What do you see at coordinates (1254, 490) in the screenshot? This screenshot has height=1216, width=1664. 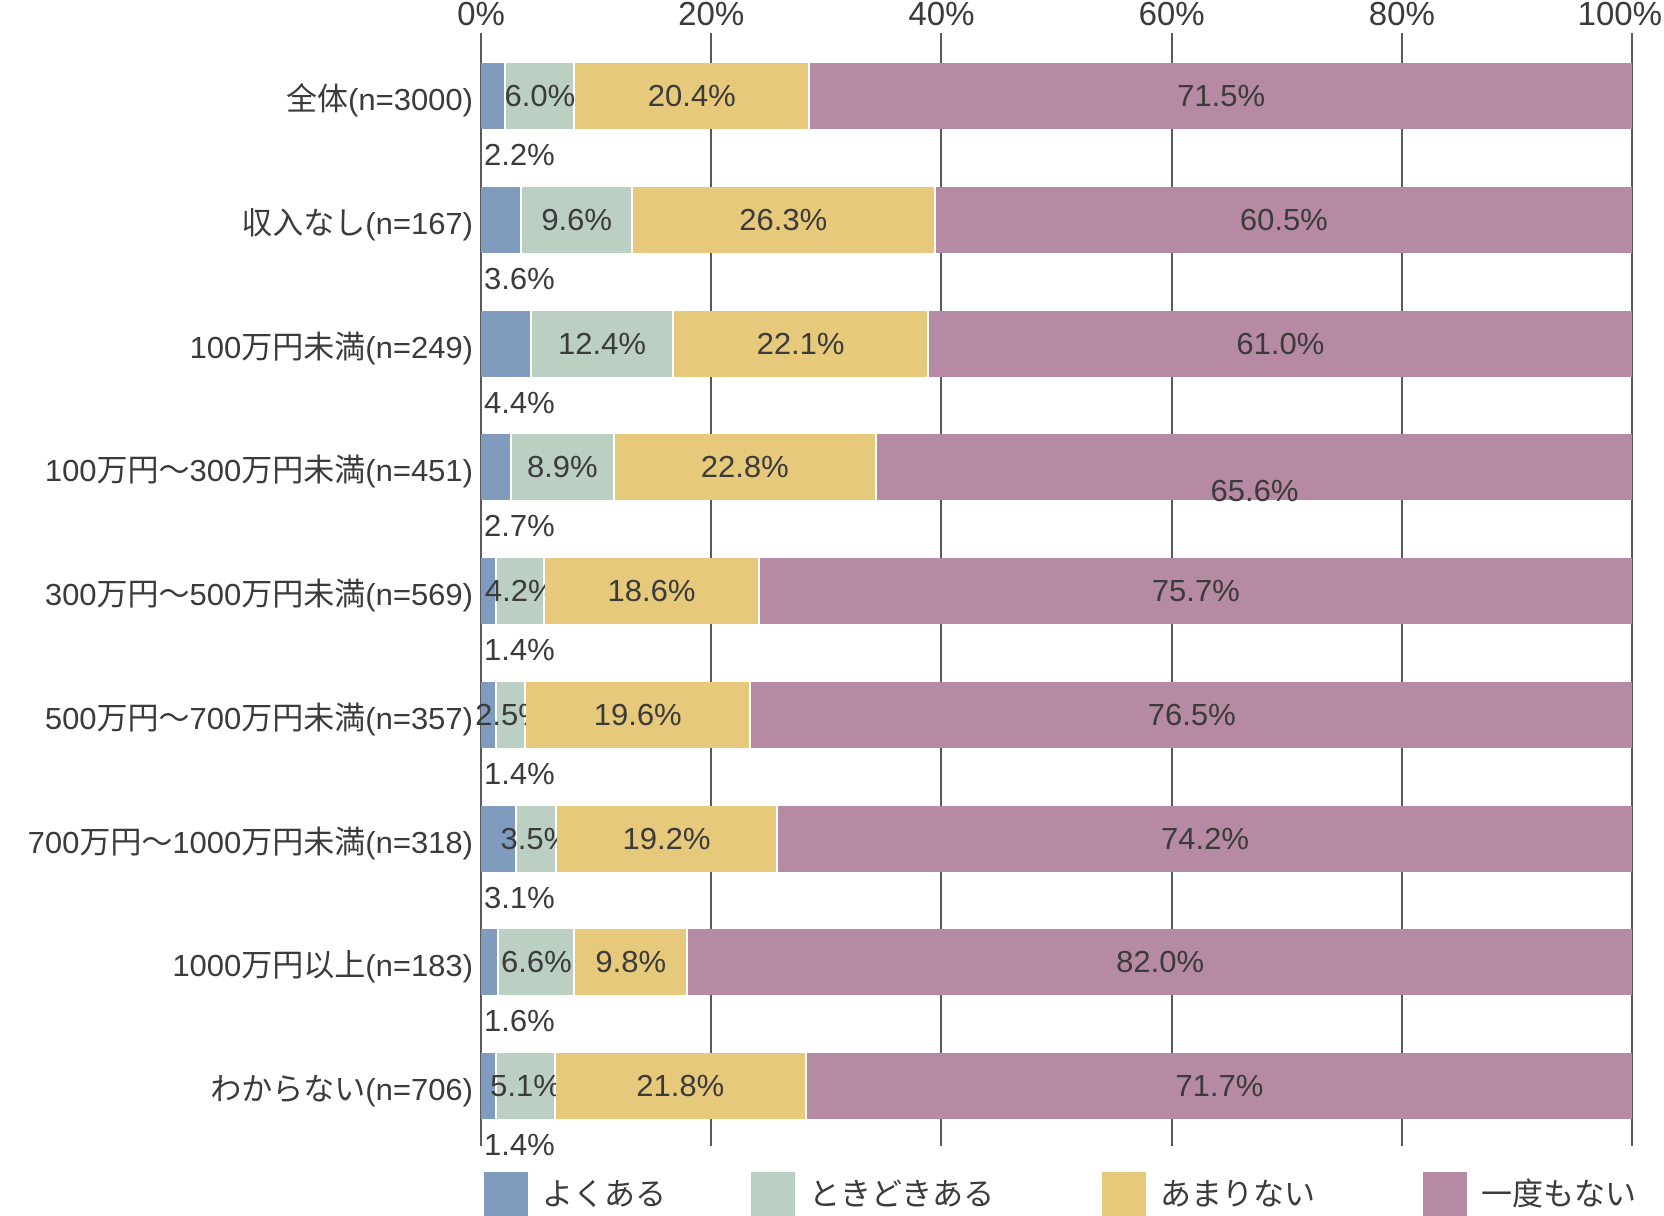 I see `segment-value-label: 65.6%` at bounding box center [1254, 490].